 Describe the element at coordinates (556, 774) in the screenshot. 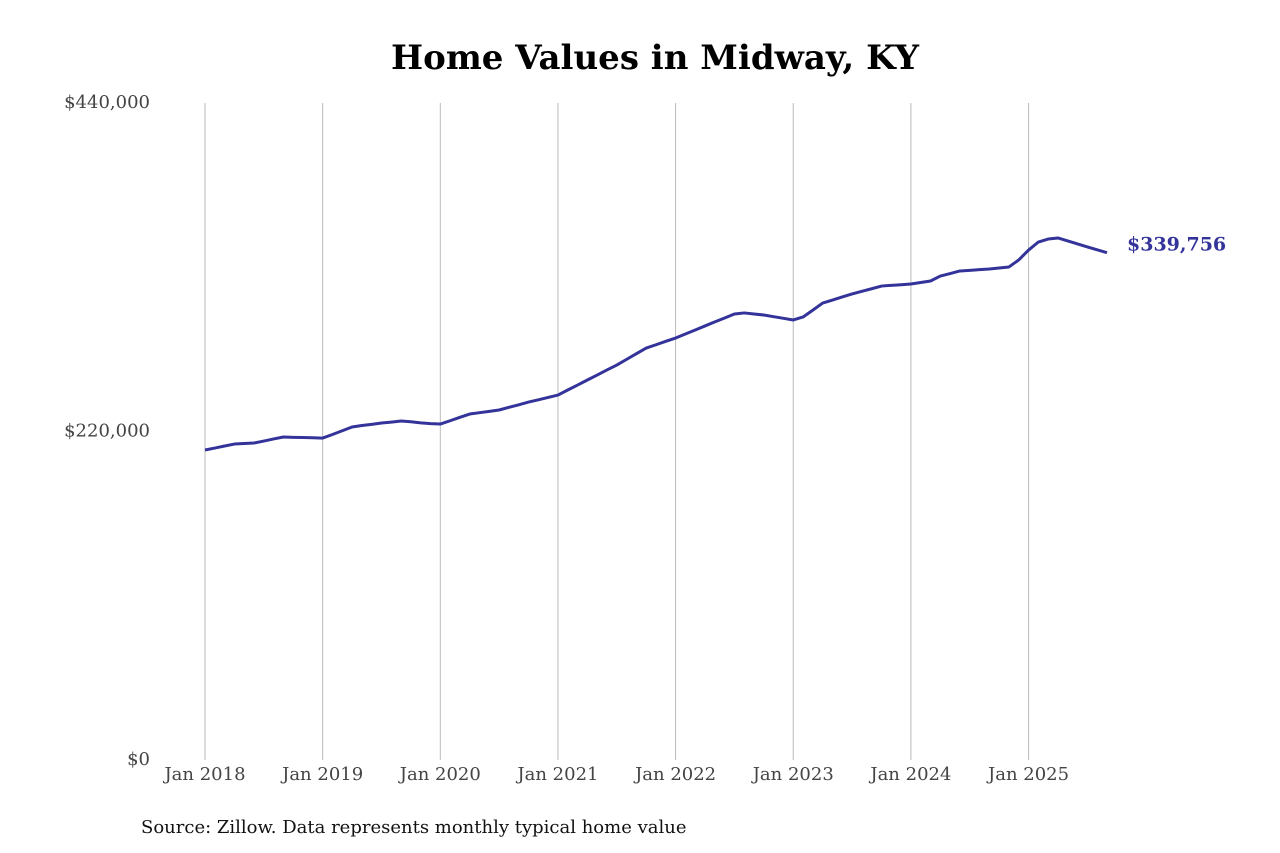

I see `x-tick-label: Jan 2021` at that location.